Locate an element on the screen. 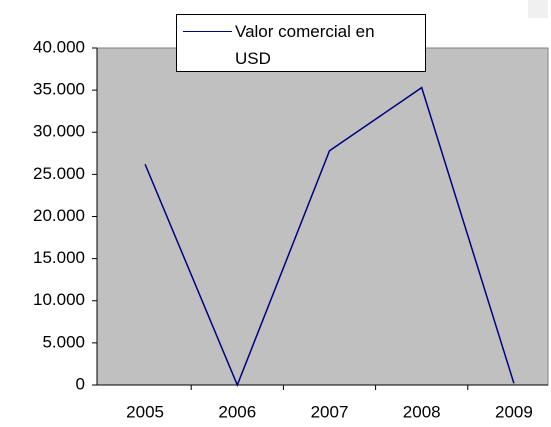  y-tick-label: 0 is located at coordinates (80, 383).